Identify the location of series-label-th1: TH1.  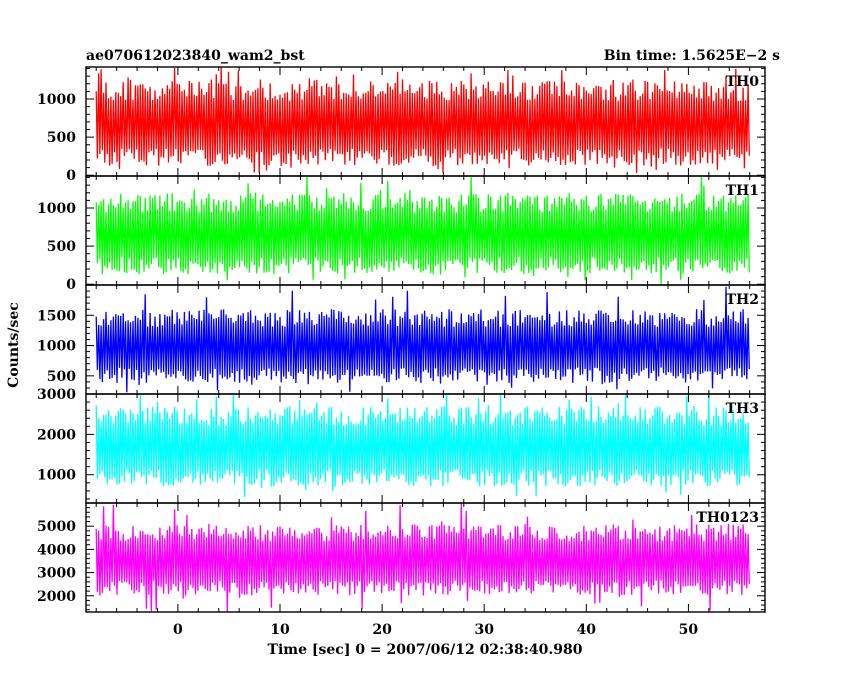
(742, 191).